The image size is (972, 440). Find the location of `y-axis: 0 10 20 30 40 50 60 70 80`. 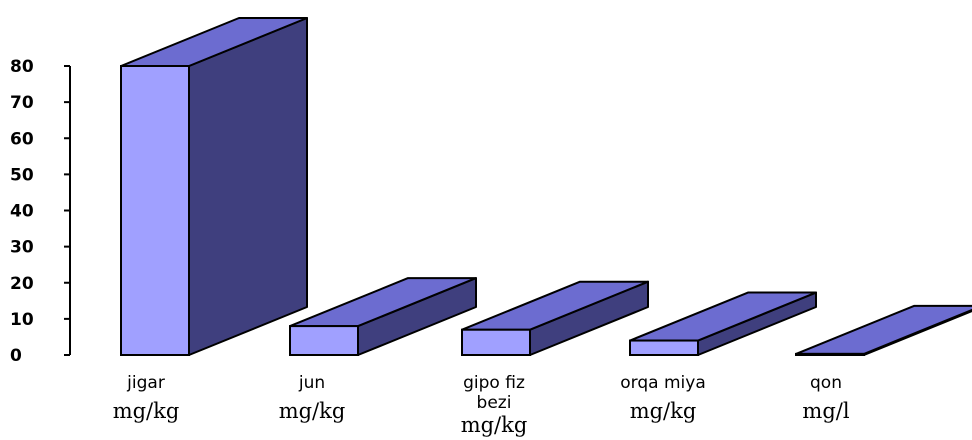

y-axis: 0 10 20 30 40 50 60 70 80 is located at coordinates (40, 211).